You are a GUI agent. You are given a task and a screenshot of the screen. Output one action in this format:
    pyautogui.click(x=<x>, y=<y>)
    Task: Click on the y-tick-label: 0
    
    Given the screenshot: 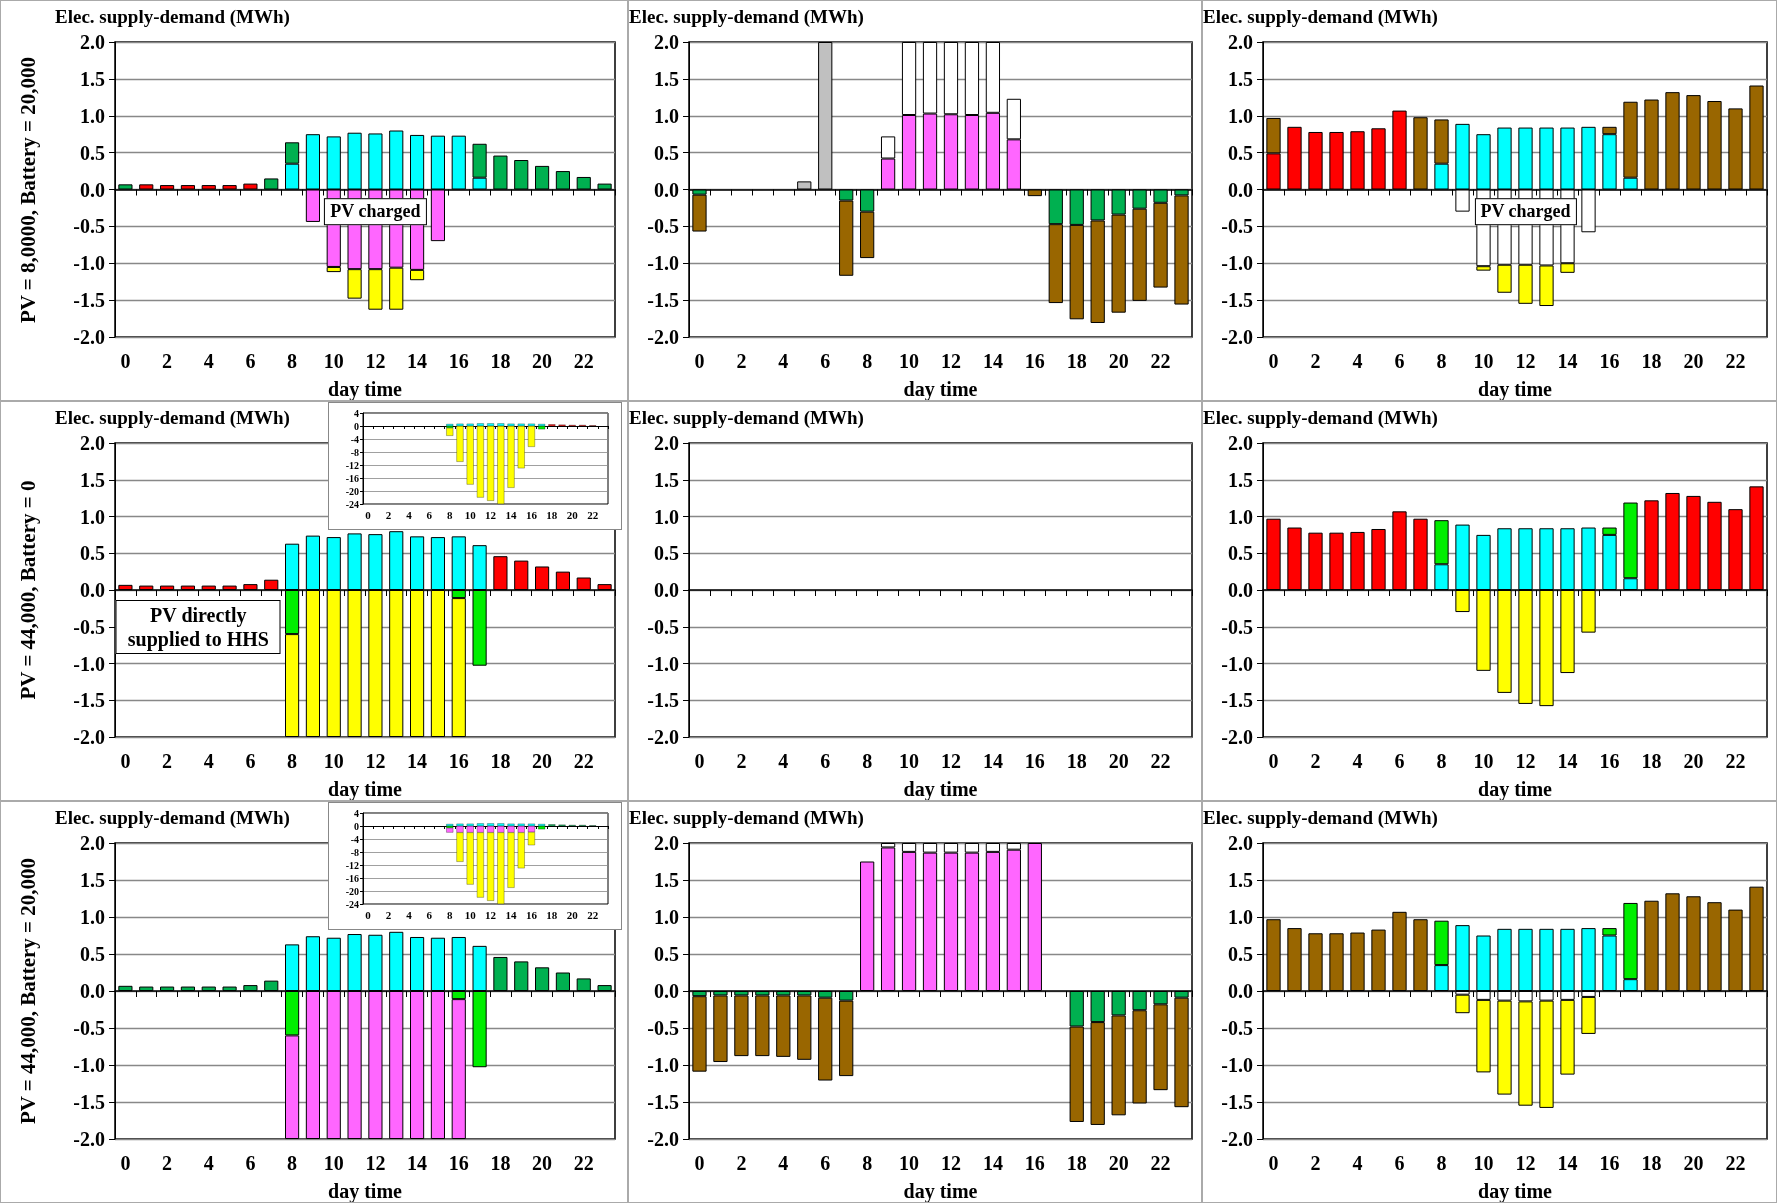 What is the action you would take?
    pyautogui.click(x=356, y=826)
    